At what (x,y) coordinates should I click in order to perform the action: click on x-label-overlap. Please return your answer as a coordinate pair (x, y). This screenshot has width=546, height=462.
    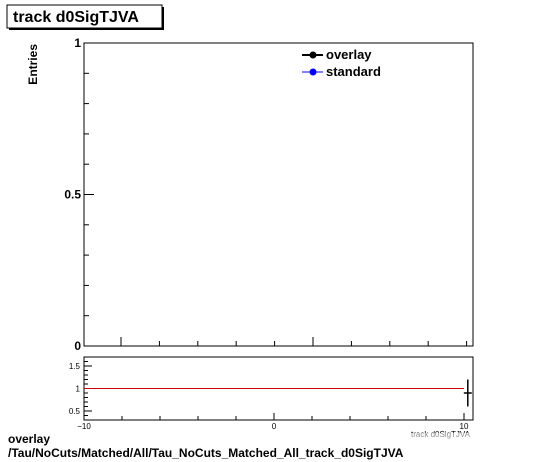
    Looking at the image, I should click on (440, 439).